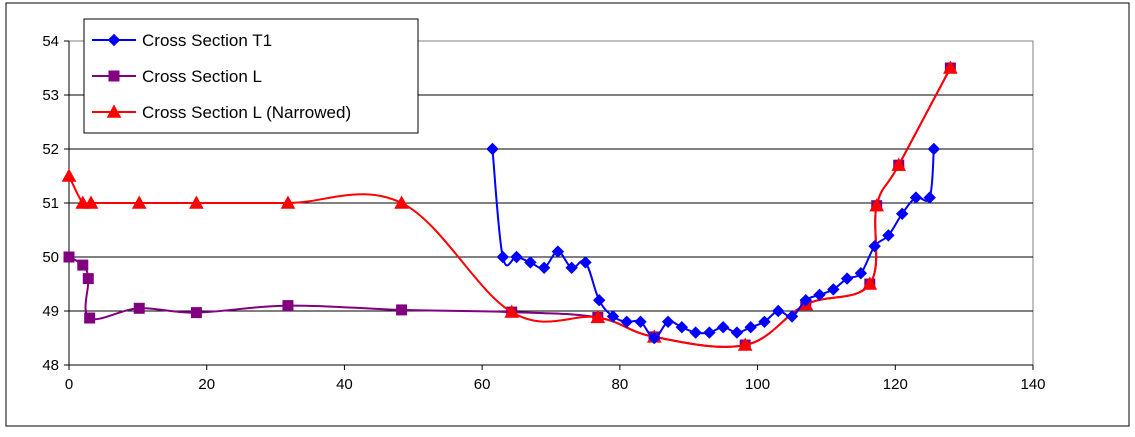  What do you see at coordinates (114, 40) in the screenshot?
I see `legend-marker-diamond` at bounding box center [114, 40].